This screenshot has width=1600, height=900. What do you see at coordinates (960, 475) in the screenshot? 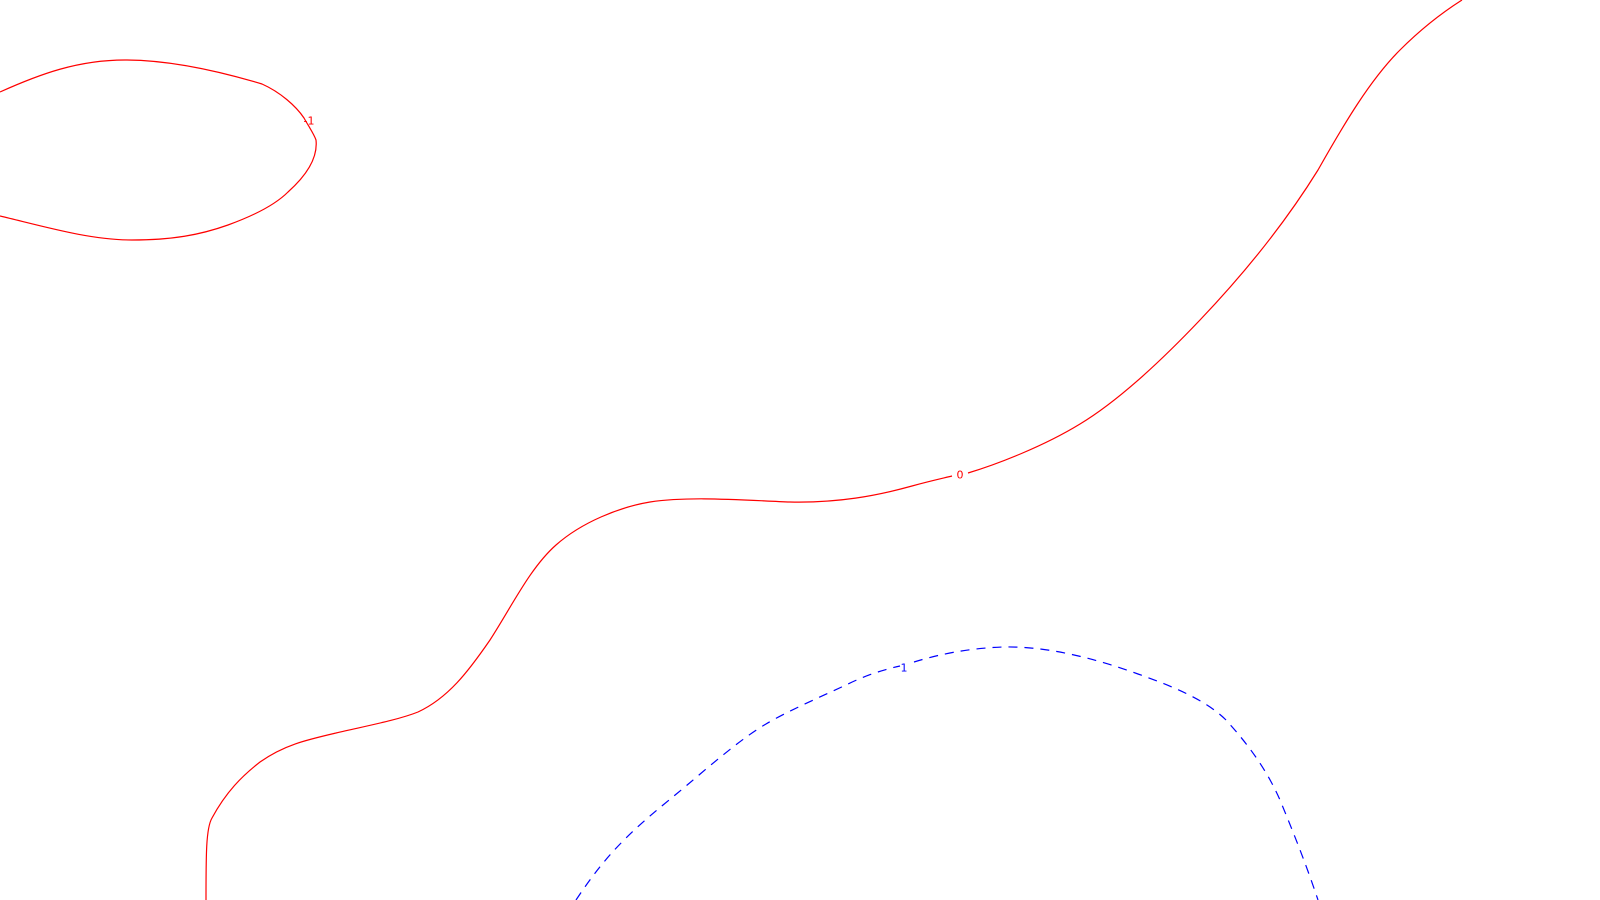
I see `contour-label-zero: 0` at bounding box center [960, 475].